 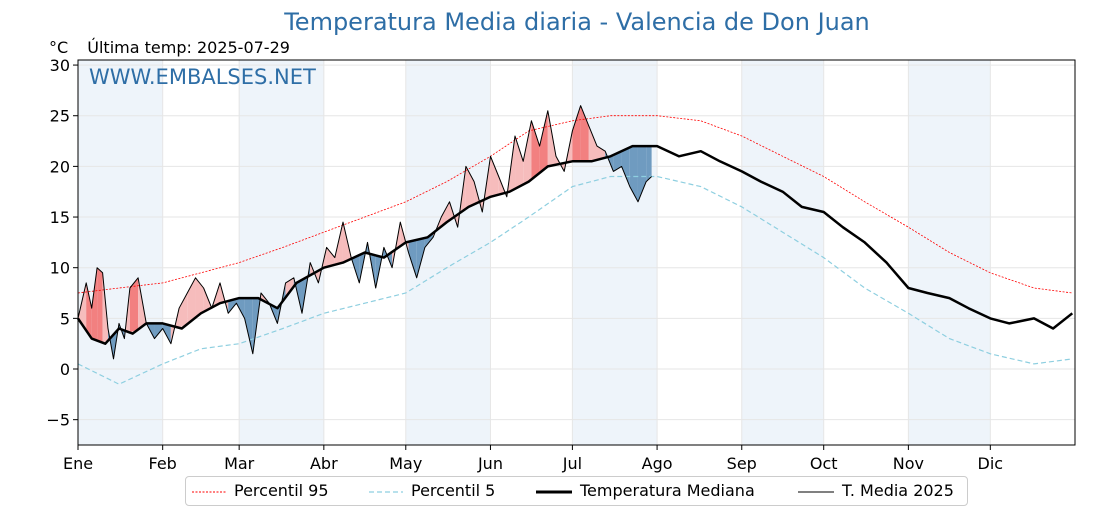 I want to click on last-temp-label: Última temp: 2025-07-29, so click(x=188, y=47).